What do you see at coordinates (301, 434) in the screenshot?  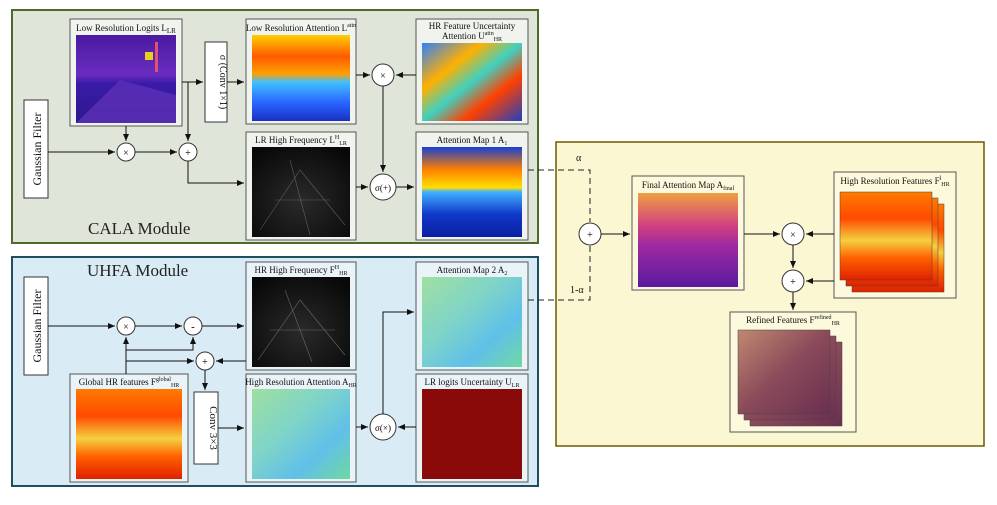 I see `hr-attention-image` at bounding box center [301, 434].